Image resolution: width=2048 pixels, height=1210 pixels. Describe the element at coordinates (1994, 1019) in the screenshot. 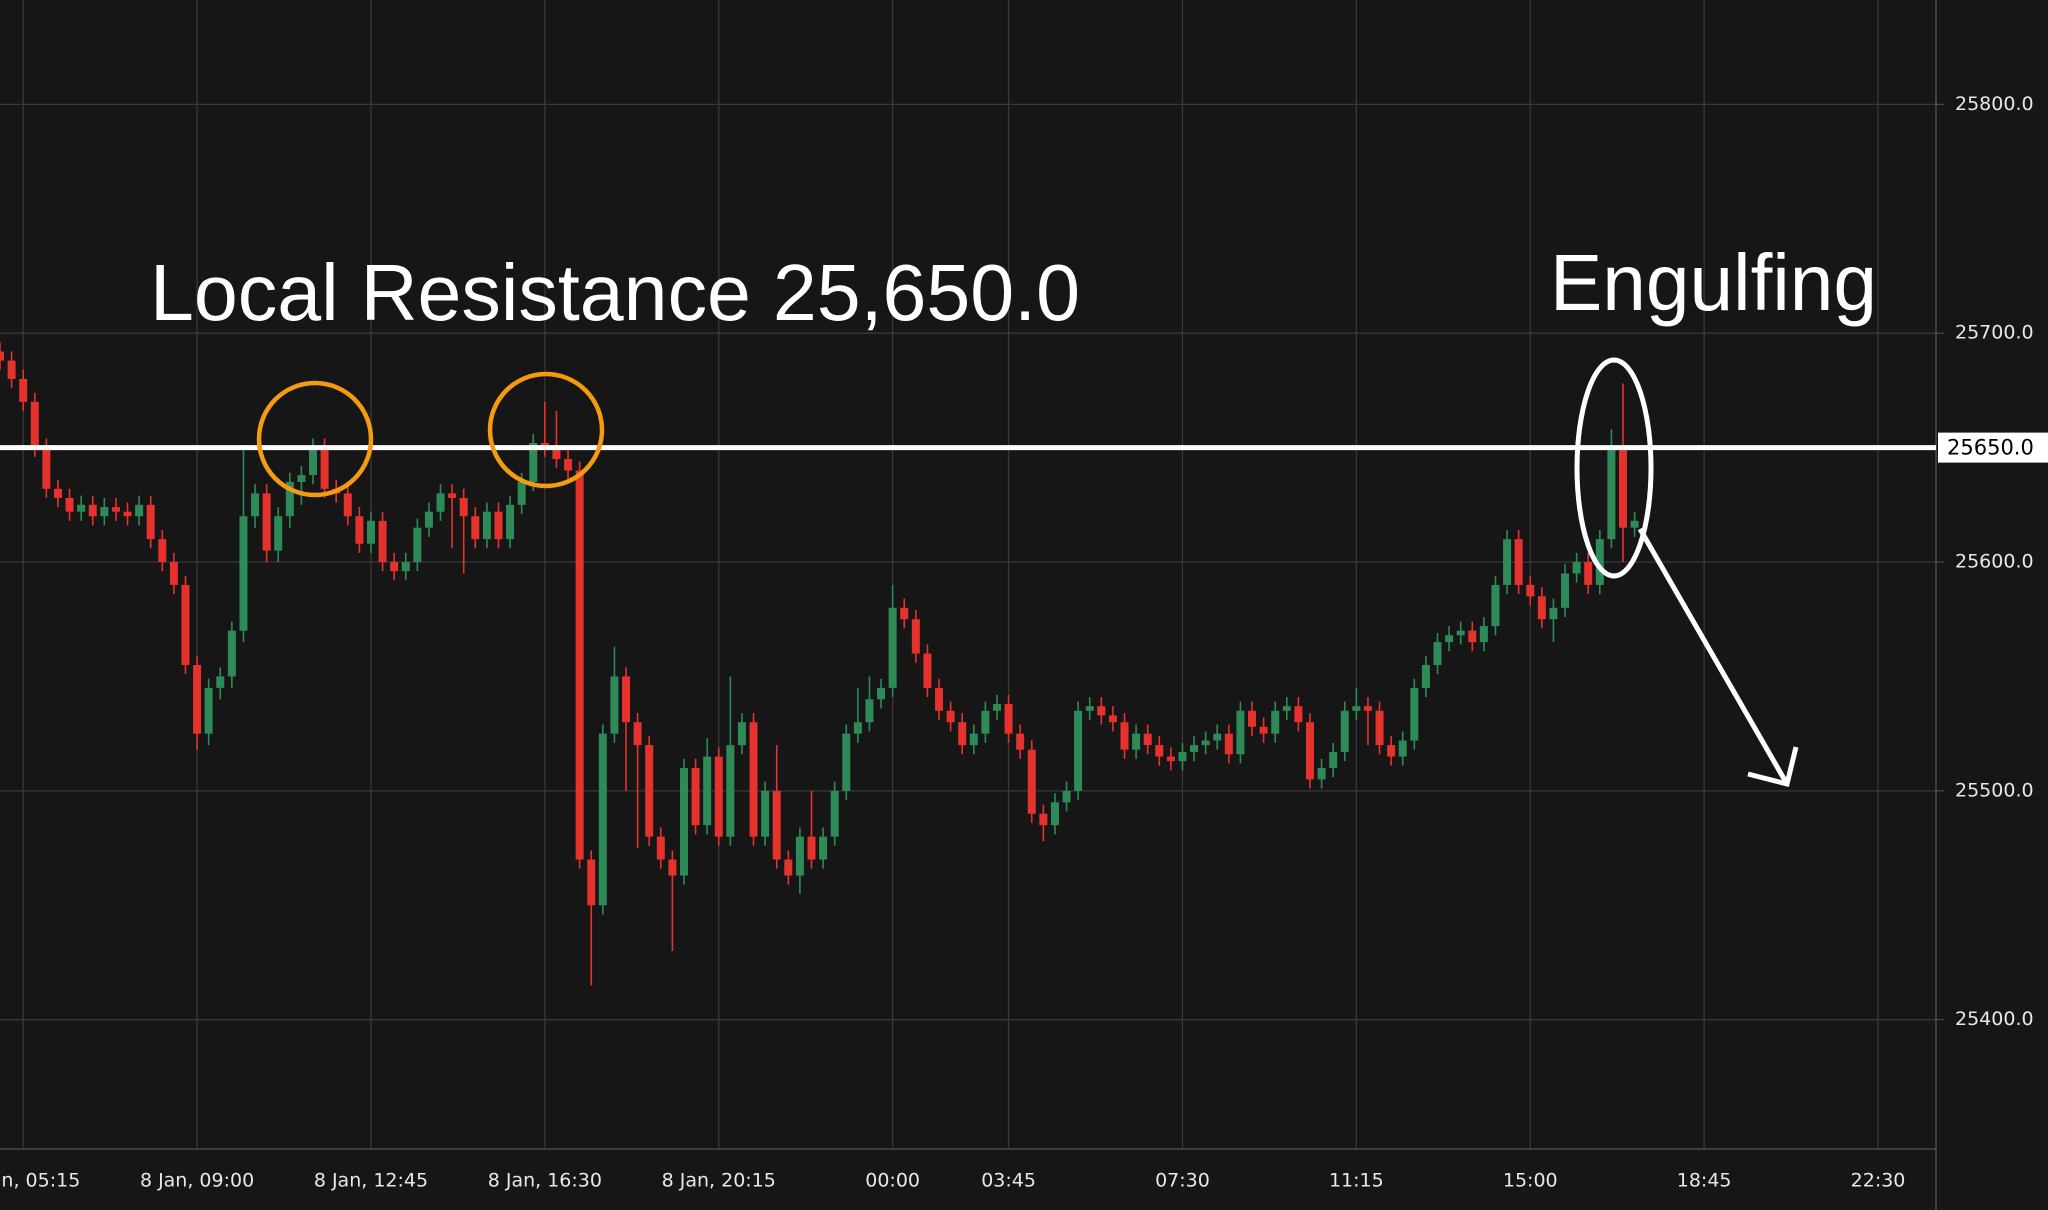

I see `y-tick-label: 25400.0` at that location.